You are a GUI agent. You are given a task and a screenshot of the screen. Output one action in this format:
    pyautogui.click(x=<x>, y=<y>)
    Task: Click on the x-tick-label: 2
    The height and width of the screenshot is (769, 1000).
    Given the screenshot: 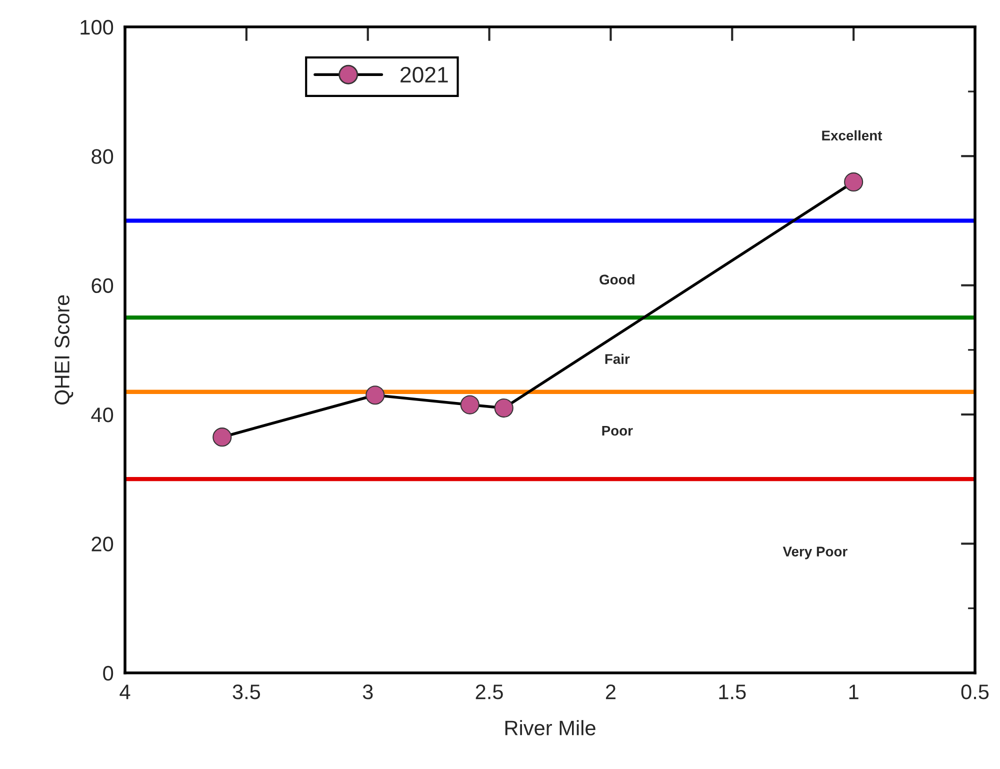 What is the action you would take?
    pyautogui.click(x=611, y=692)
    